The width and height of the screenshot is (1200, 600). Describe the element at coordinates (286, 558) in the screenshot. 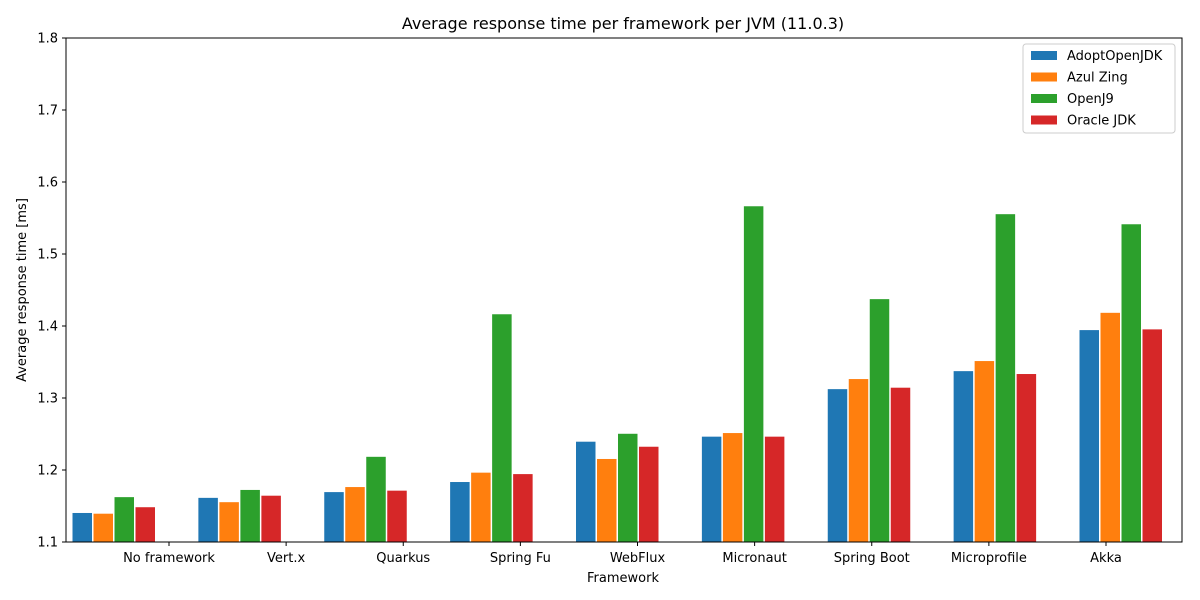

I see `x-tick-label: Vert.x` at that location.